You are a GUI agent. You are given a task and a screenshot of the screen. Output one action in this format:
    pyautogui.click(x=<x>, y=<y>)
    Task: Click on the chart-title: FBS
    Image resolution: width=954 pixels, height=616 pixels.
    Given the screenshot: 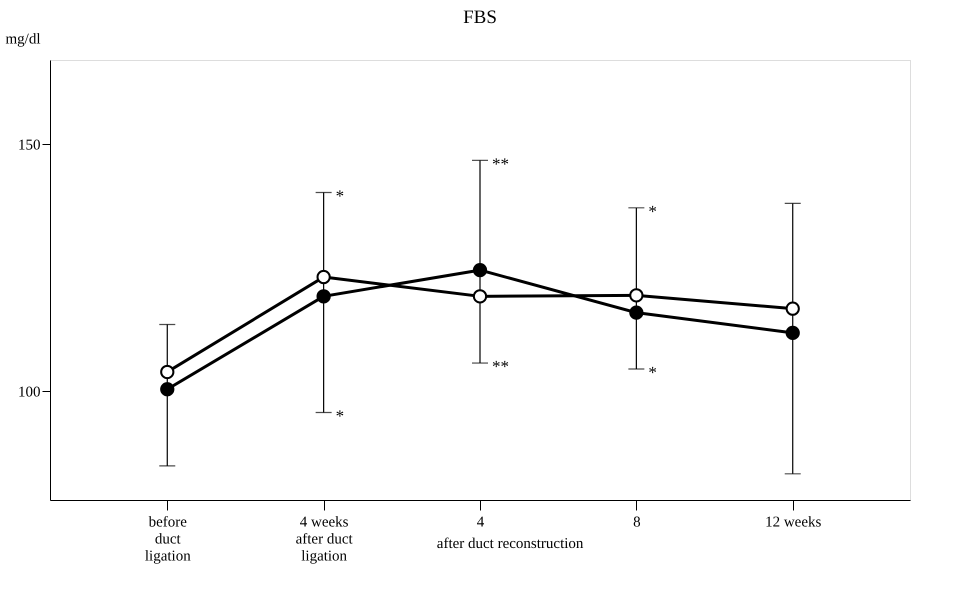 What is the action you would take?
    pyautogui.click(x=480, y=17)
    